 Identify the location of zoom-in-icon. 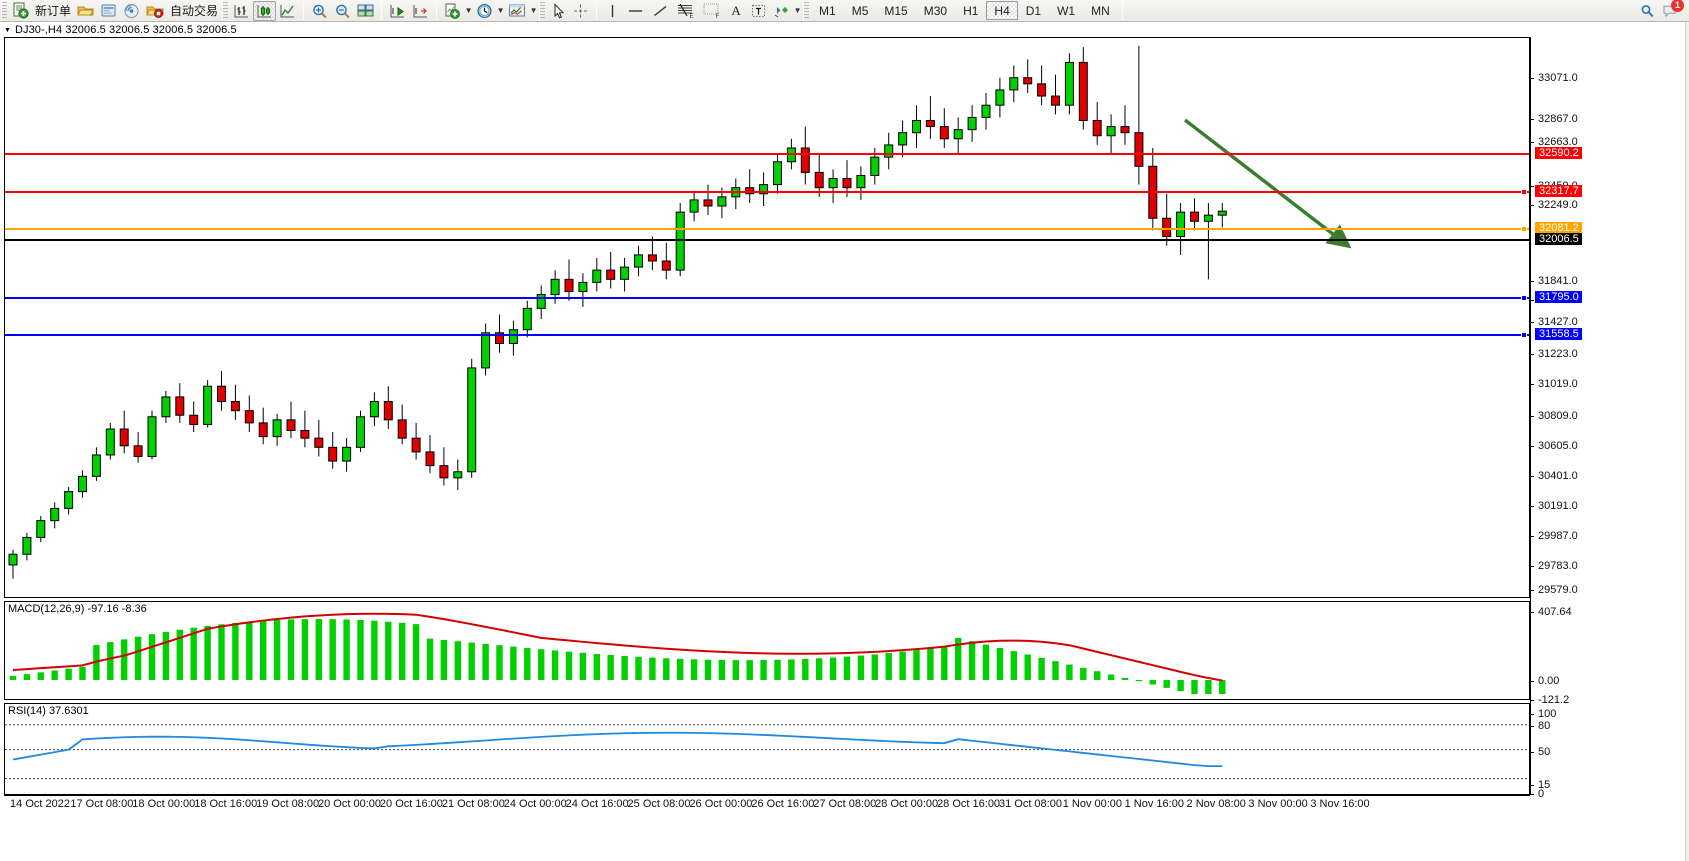
(319, 11).